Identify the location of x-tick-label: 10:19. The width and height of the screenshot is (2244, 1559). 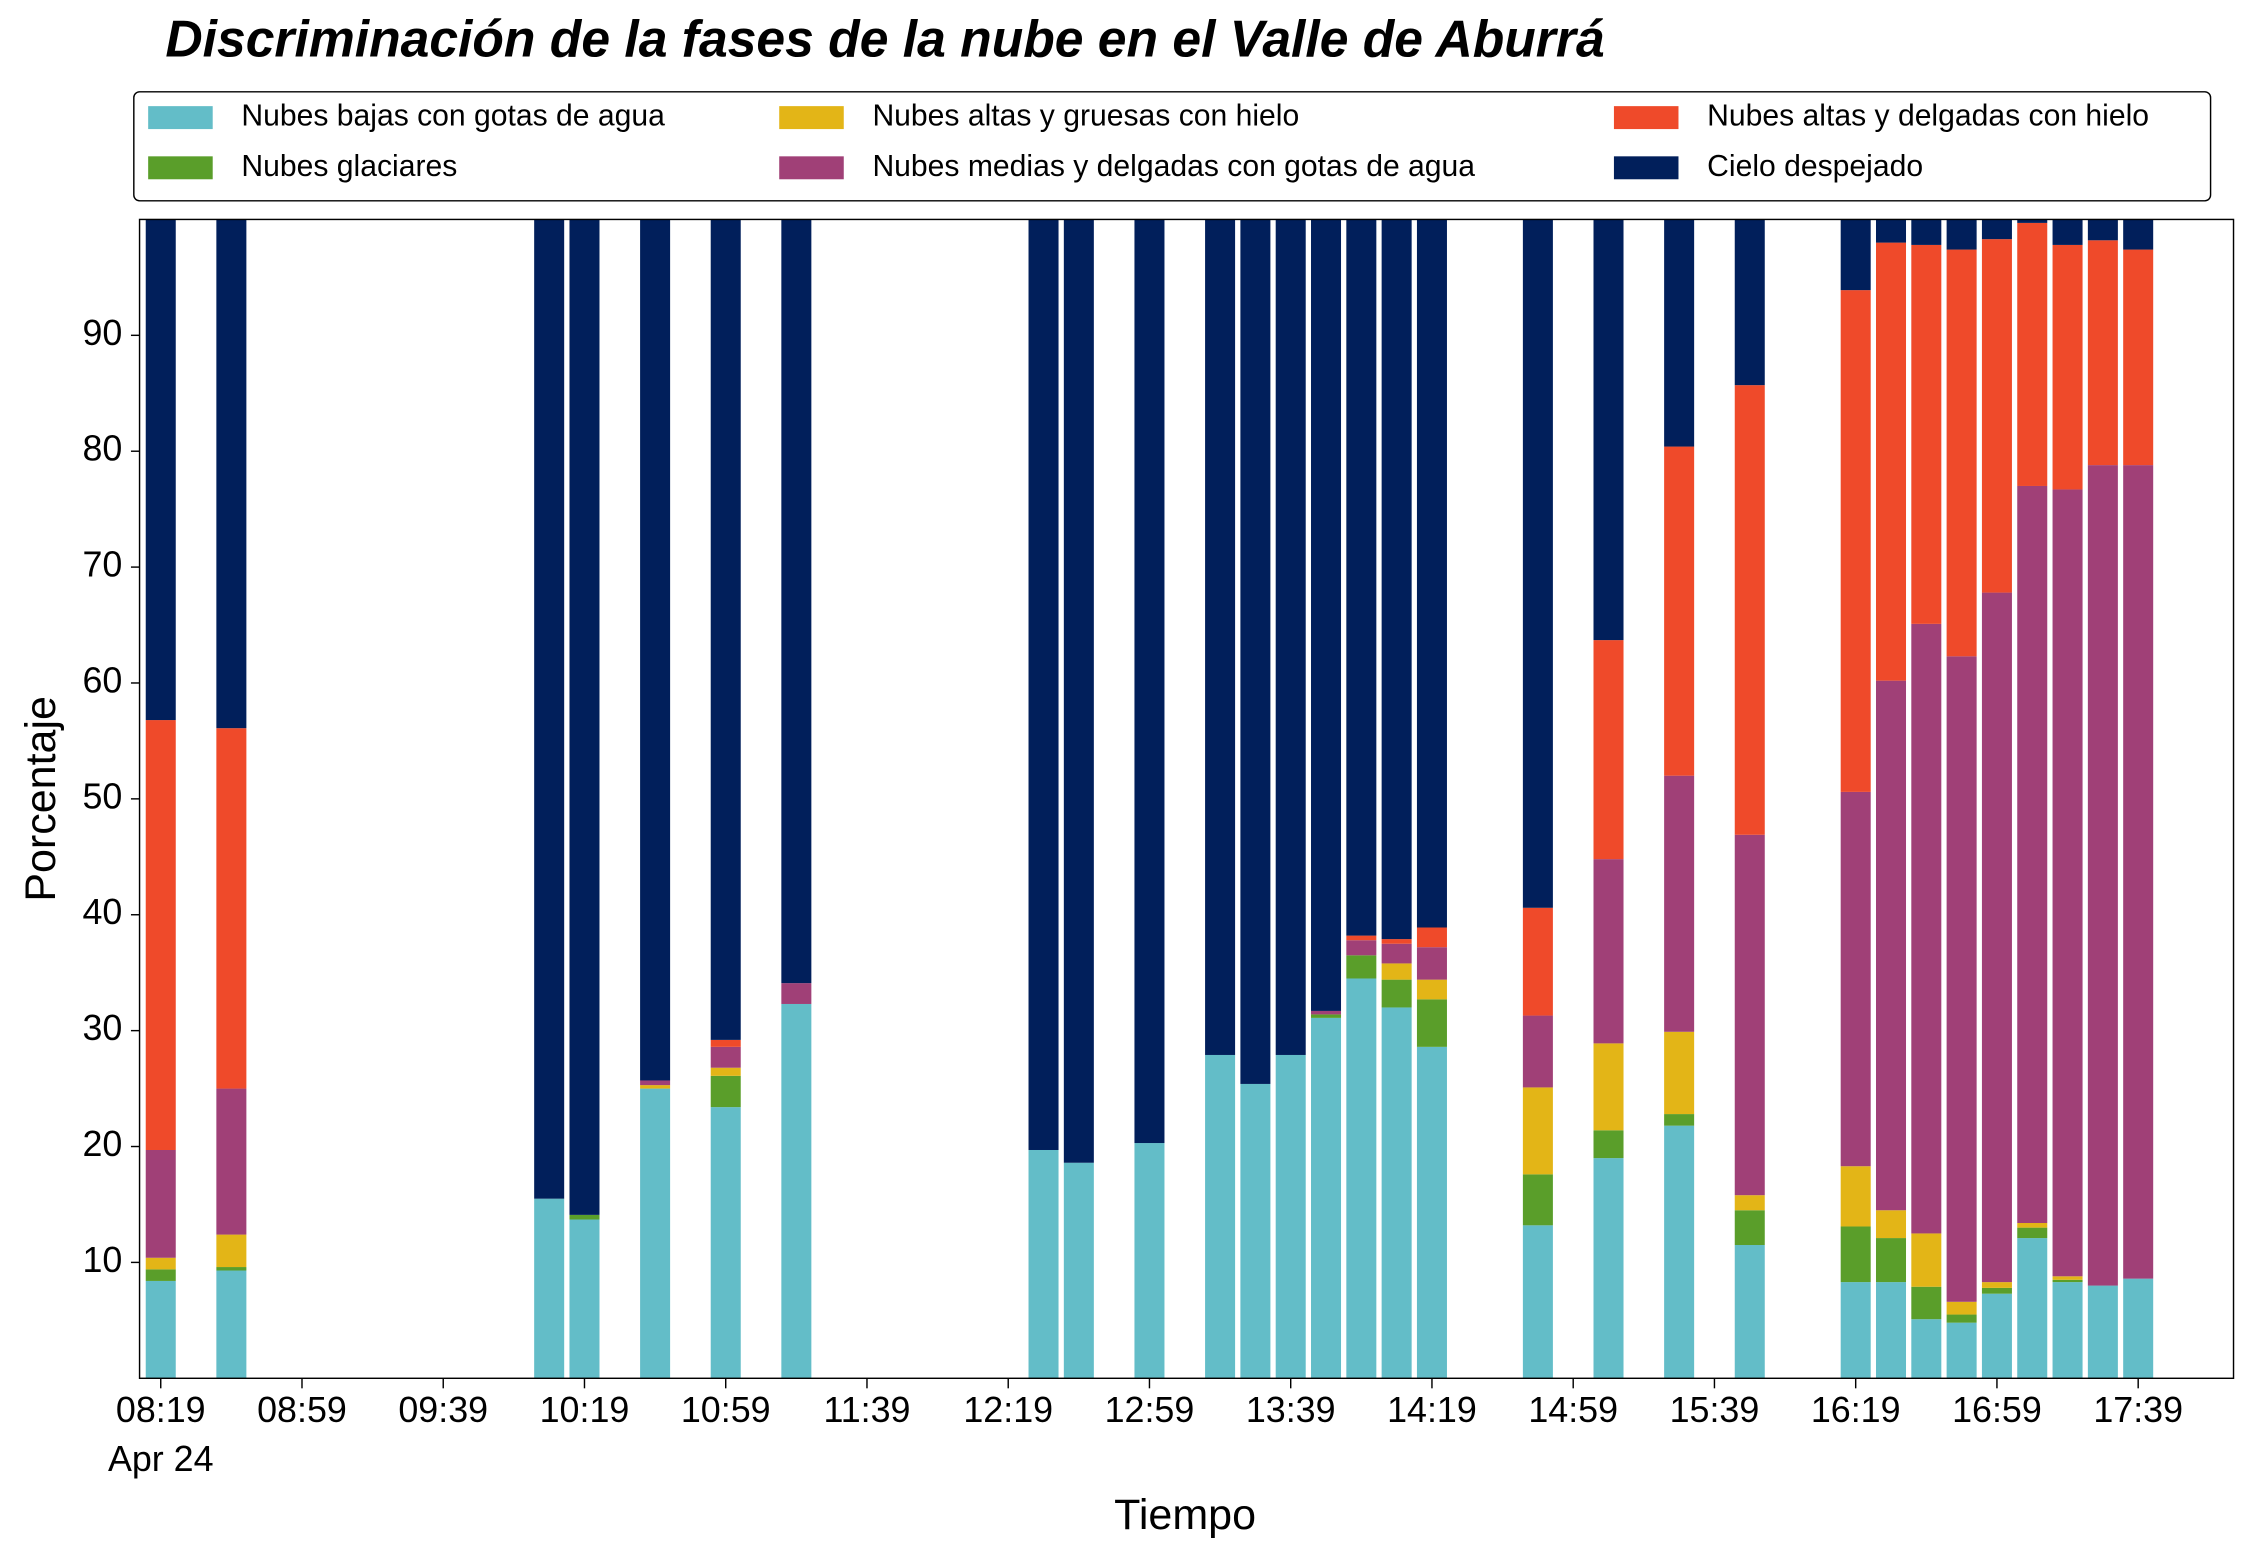
(585, 1410).